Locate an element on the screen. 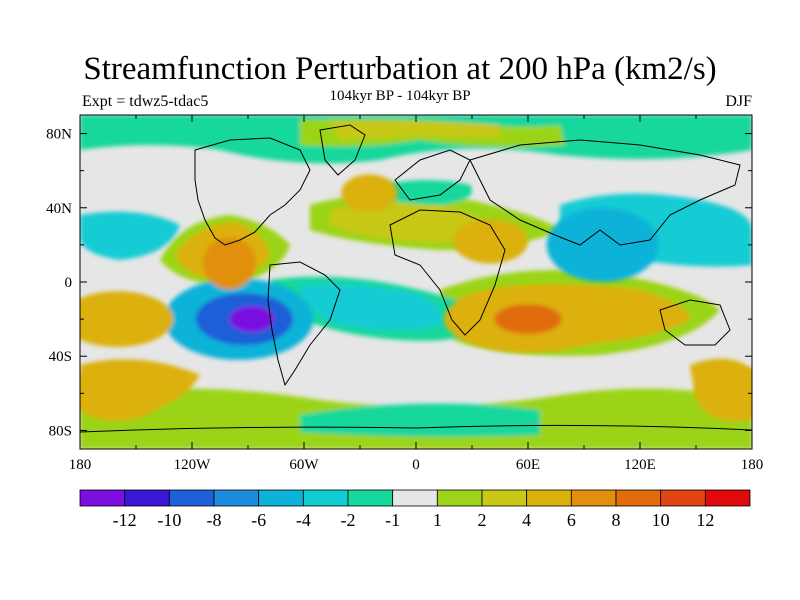 The width and height of the screenshot is (800, 600). x-tick-label: 120E is located at coordinates (640, 465).